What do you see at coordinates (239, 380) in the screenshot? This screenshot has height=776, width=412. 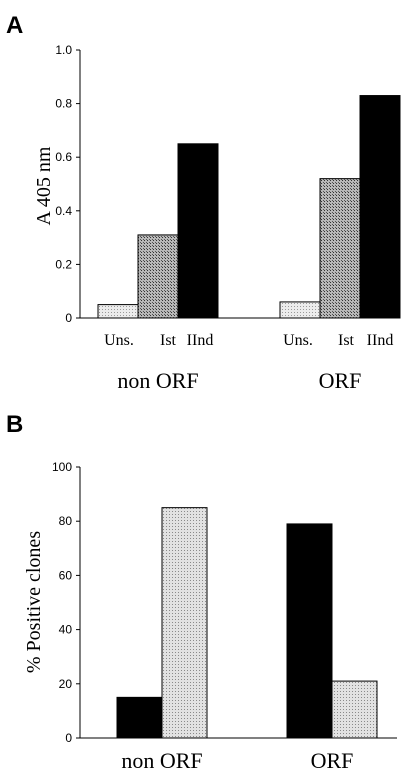 I see `group-labels-a: non ORF ORF` at bounding box center [239, 380].